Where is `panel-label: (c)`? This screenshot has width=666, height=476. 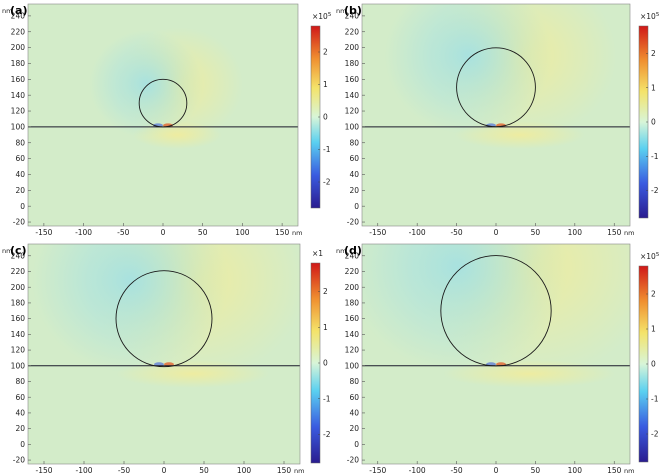 panel-label: (c) is located at coordinates (18, 250).